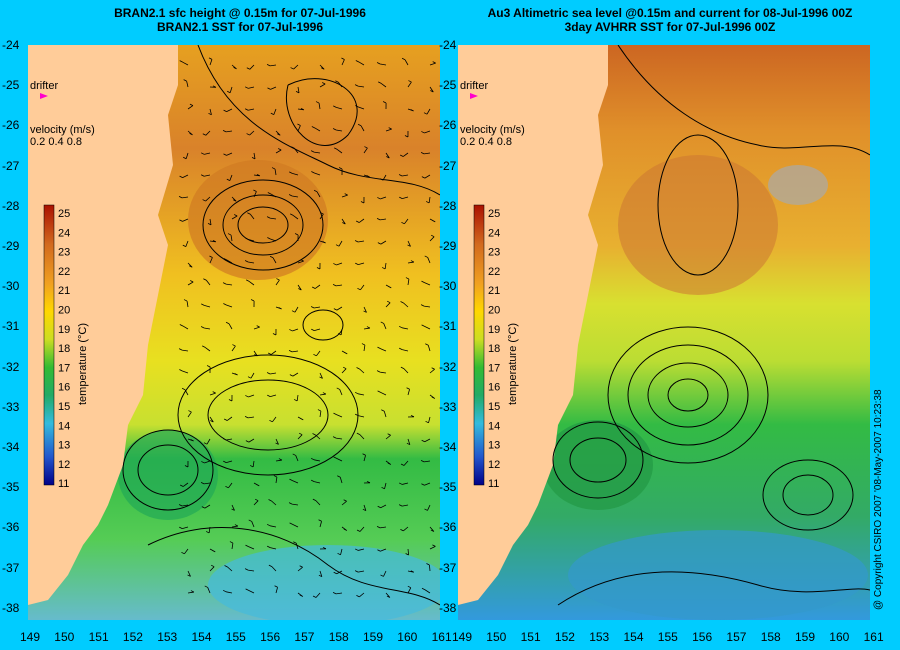  What do you see at coordinates (168, 475) in the screenshot?
I see `left-cool-eddy` at bounding box center [168, 475].